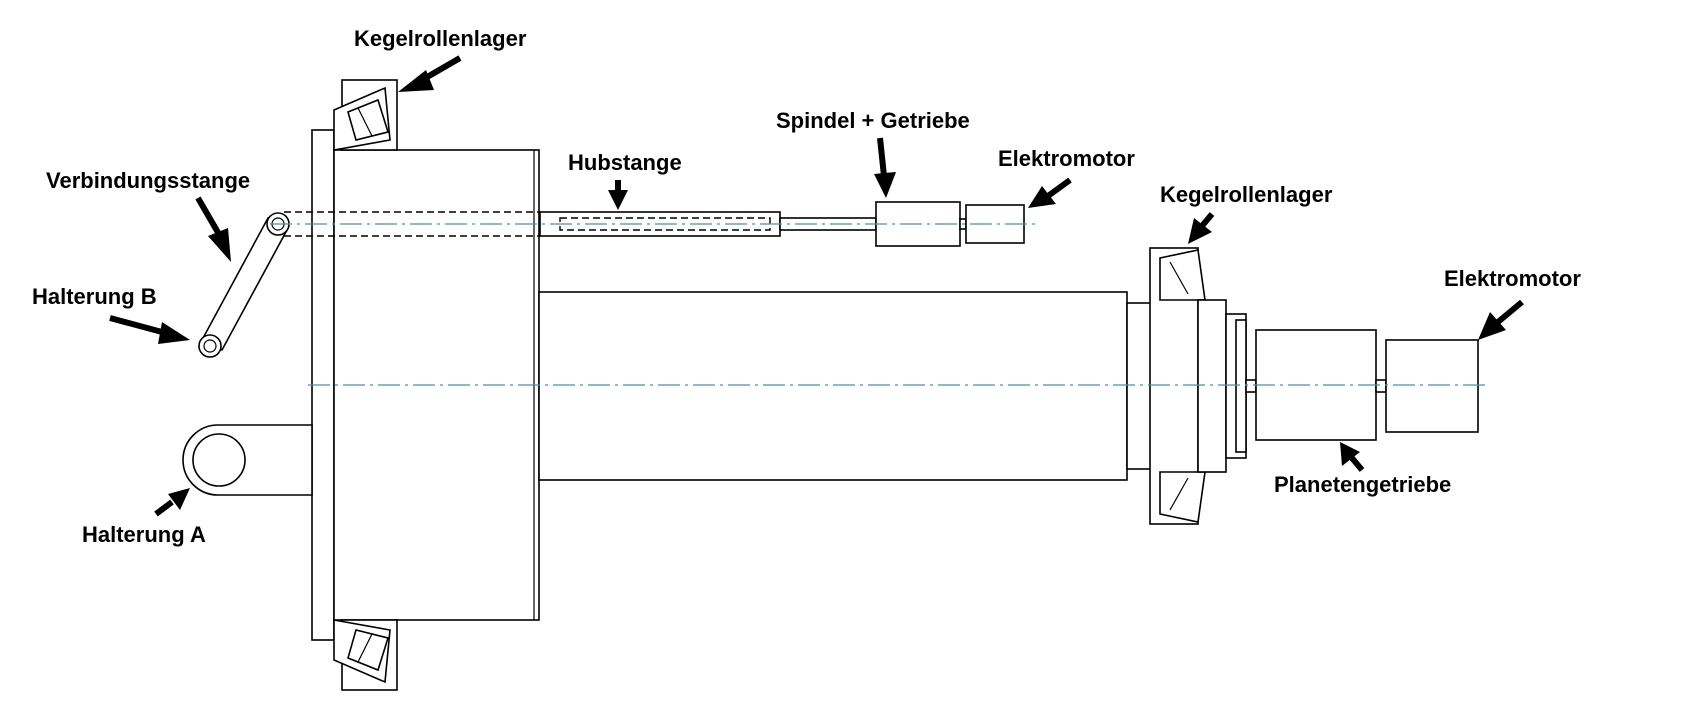  I want to click on bearing-right-cone-top, so click(1182, 275).